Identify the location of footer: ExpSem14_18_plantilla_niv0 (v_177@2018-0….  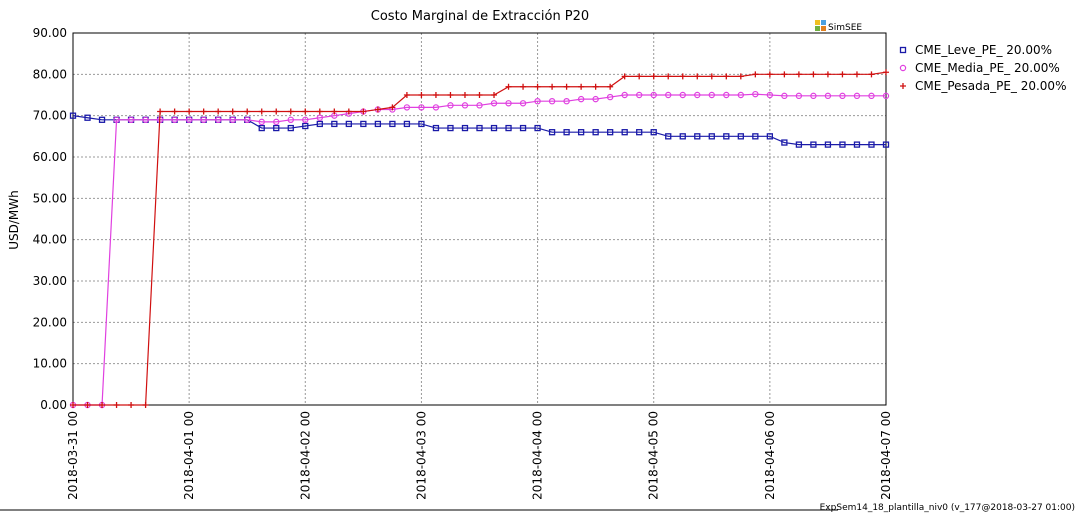
(947, 508).